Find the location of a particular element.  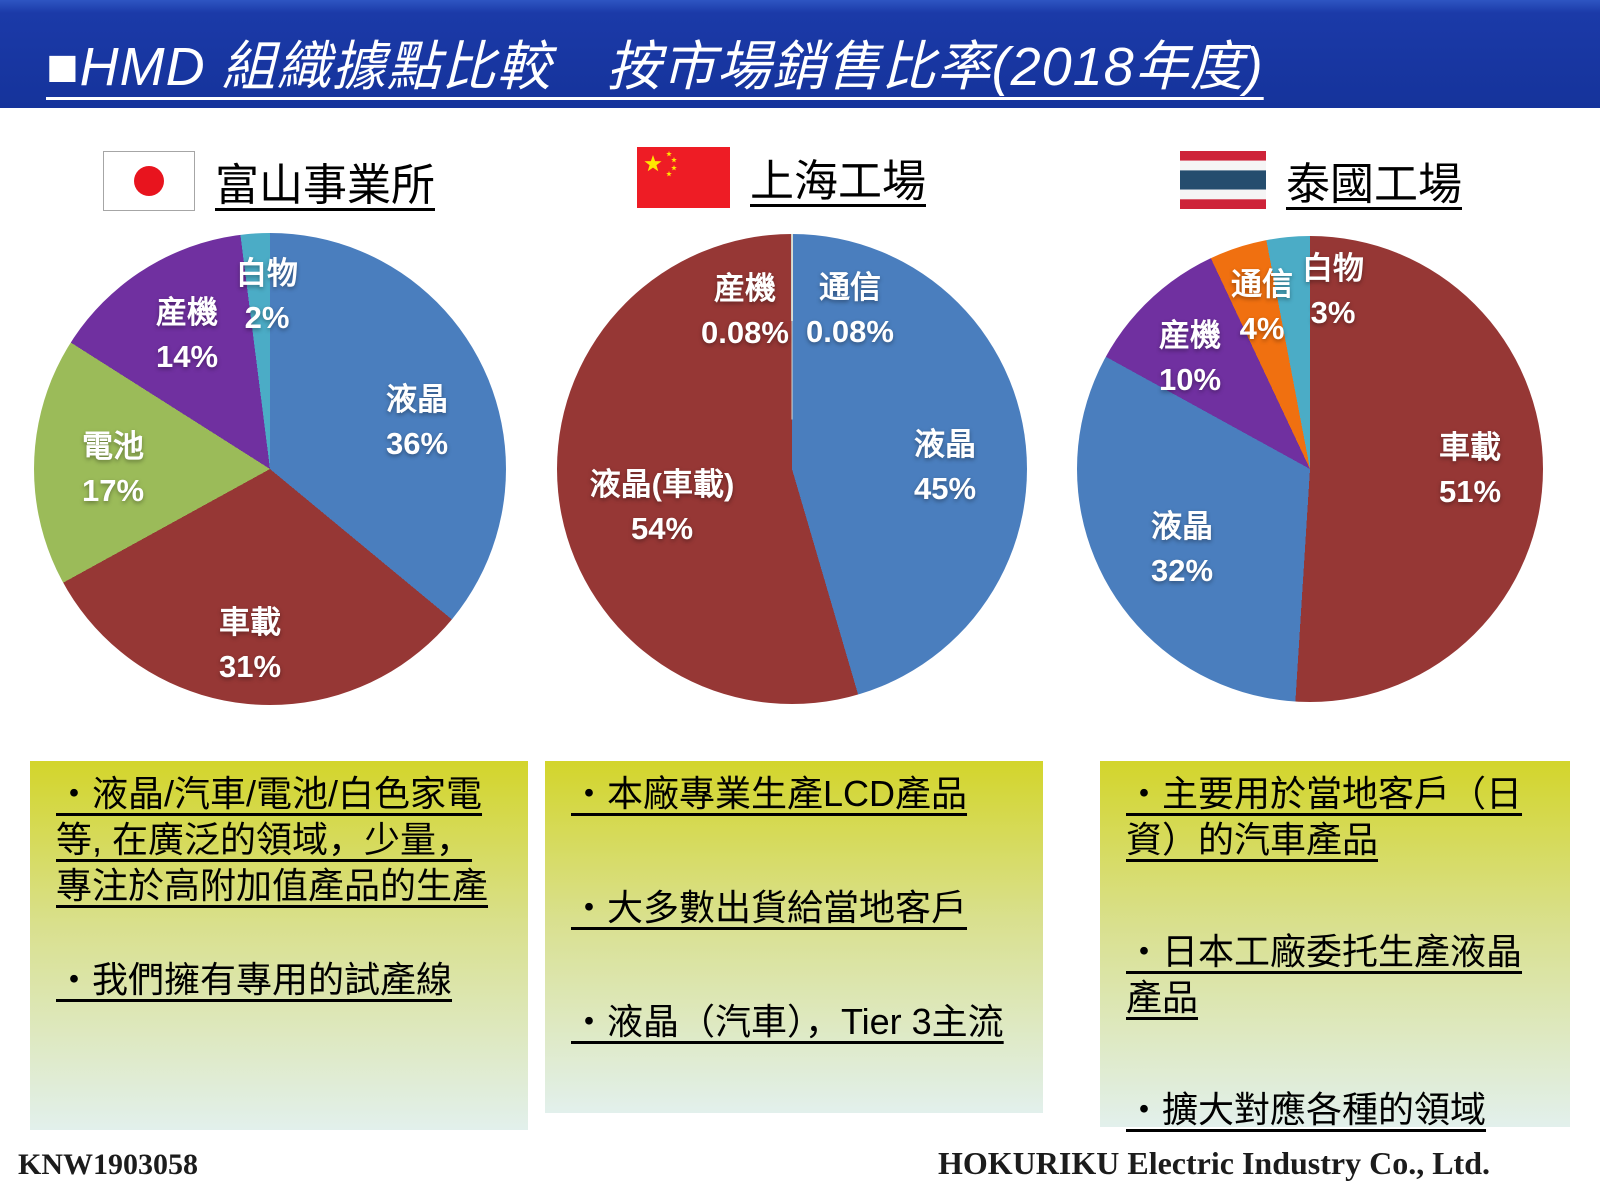

note-item: ・日本工廠委托生產液晶產品 is located at coordinates (1324, 974).